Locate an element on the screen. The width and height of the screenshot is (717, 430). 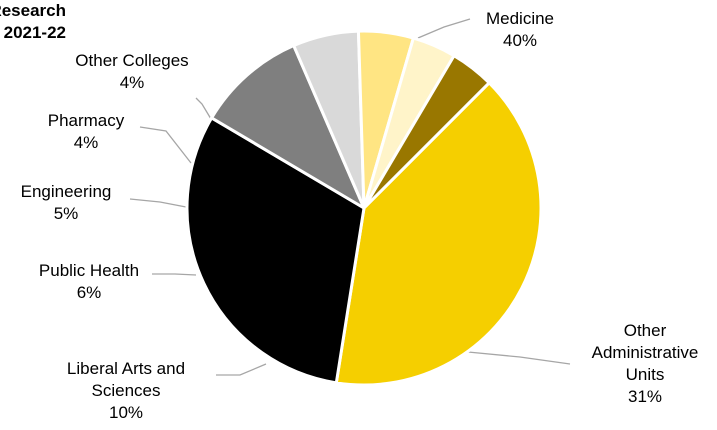
leader-line-public-health is located at coordinates (174, 274).